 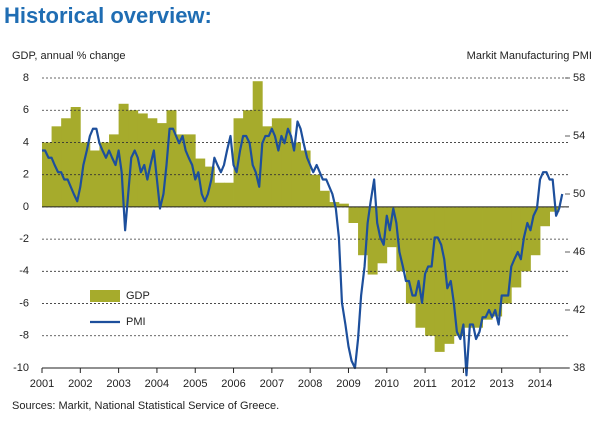 I want to click on x-tick-label: 2005, so click(x=195, y=384).